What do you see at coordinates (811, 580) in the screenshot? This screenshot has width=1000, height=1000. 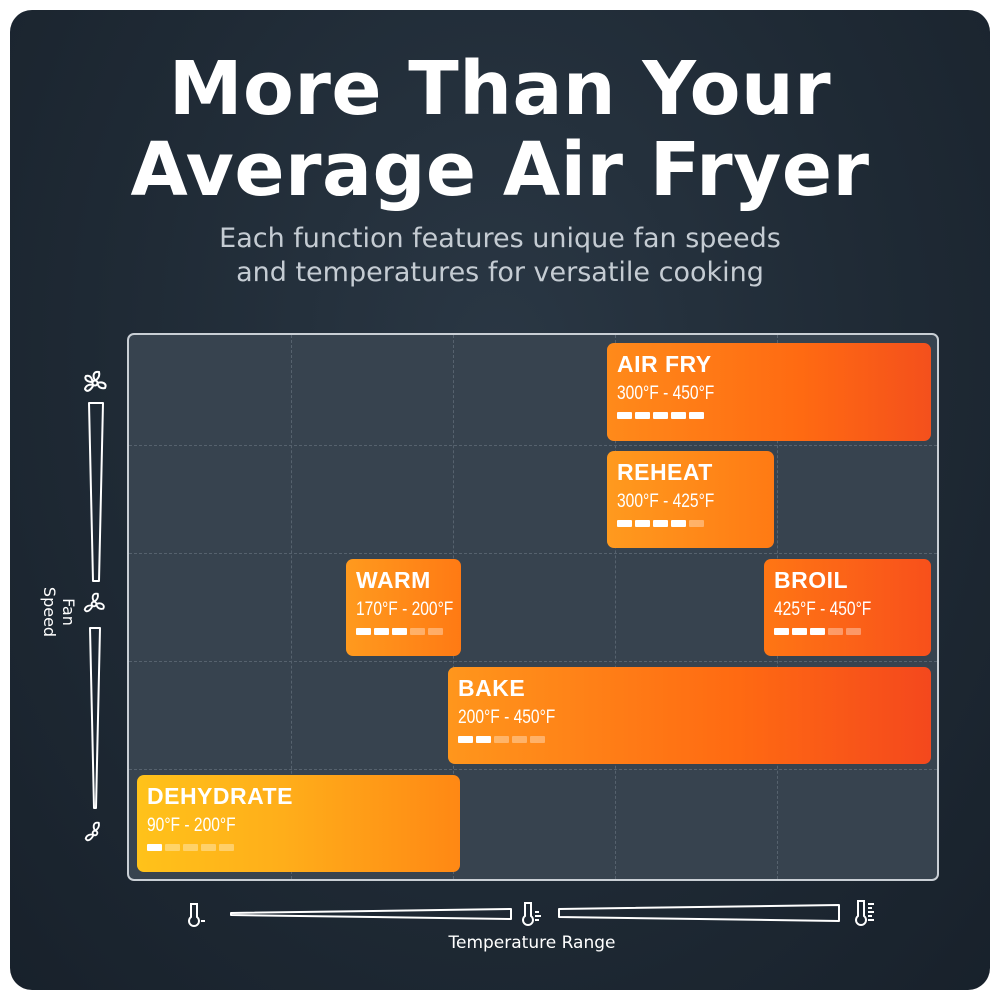 I see `function-name: BROIL` at bounding box center [811, 580].